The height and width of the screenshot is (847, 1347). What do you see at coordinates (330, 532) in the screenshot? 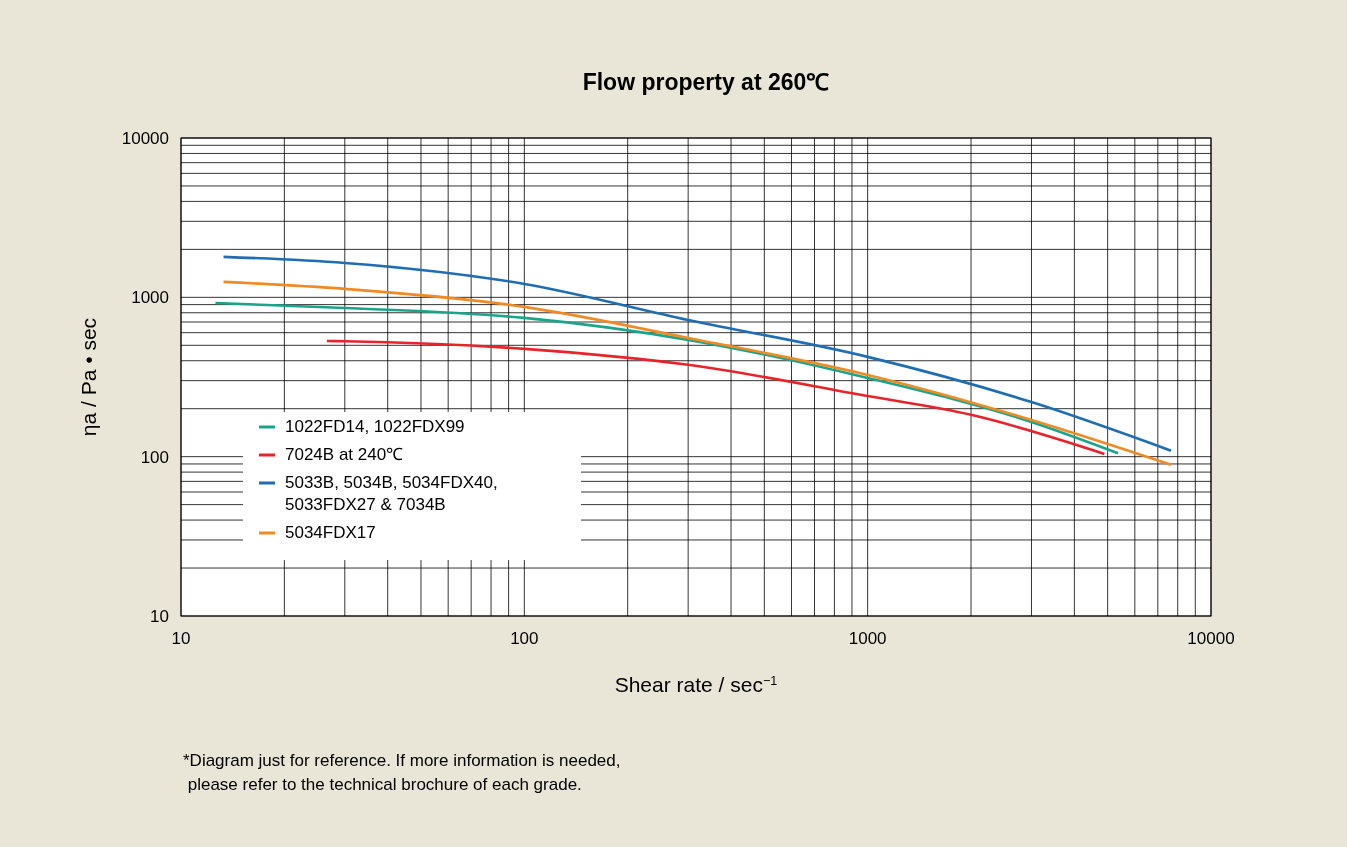
I see `legend-label: 5034FDX17` at bounding box center [330, 532].